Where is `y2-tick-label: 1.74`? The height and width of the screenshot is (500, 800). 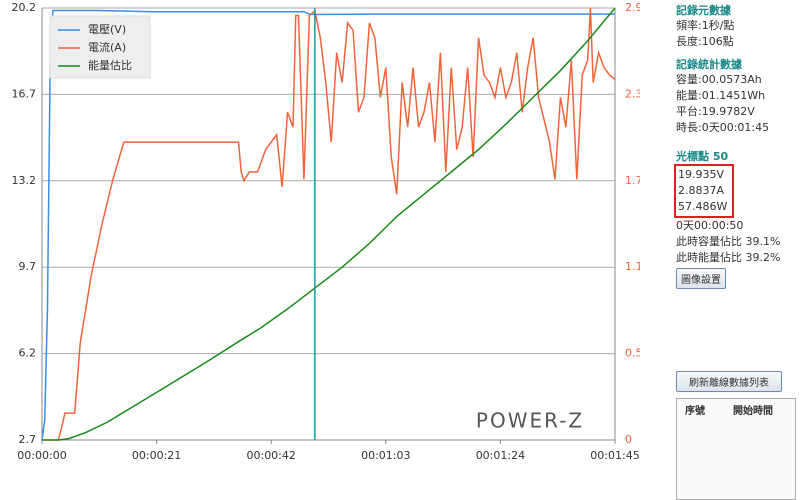
y2-tick-label: 1.74 is located at coordinates (632, 180).